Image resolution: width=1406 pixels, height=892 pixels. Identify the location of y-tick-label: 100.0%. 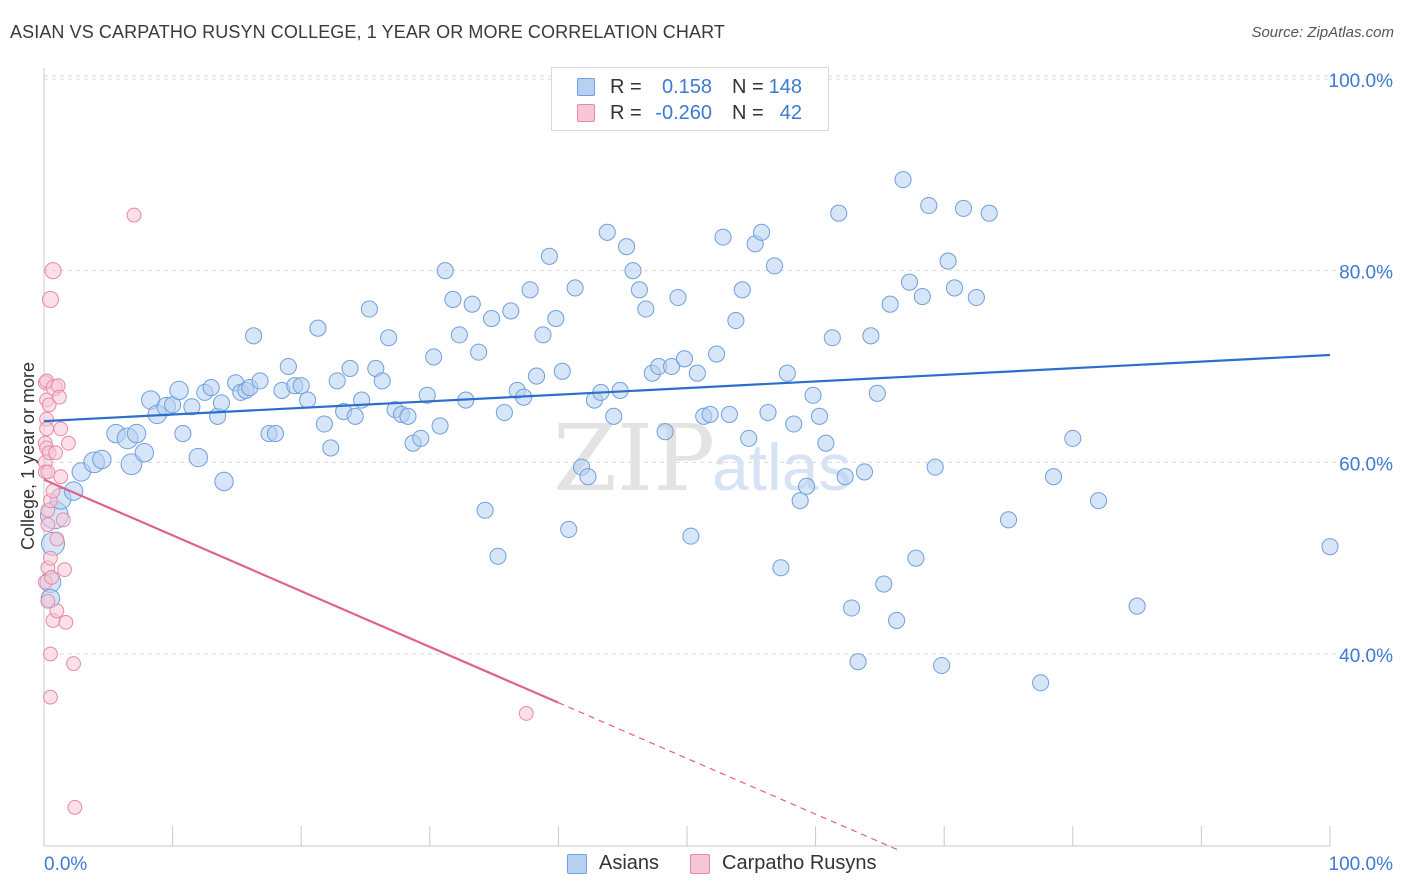
(1361, 81).